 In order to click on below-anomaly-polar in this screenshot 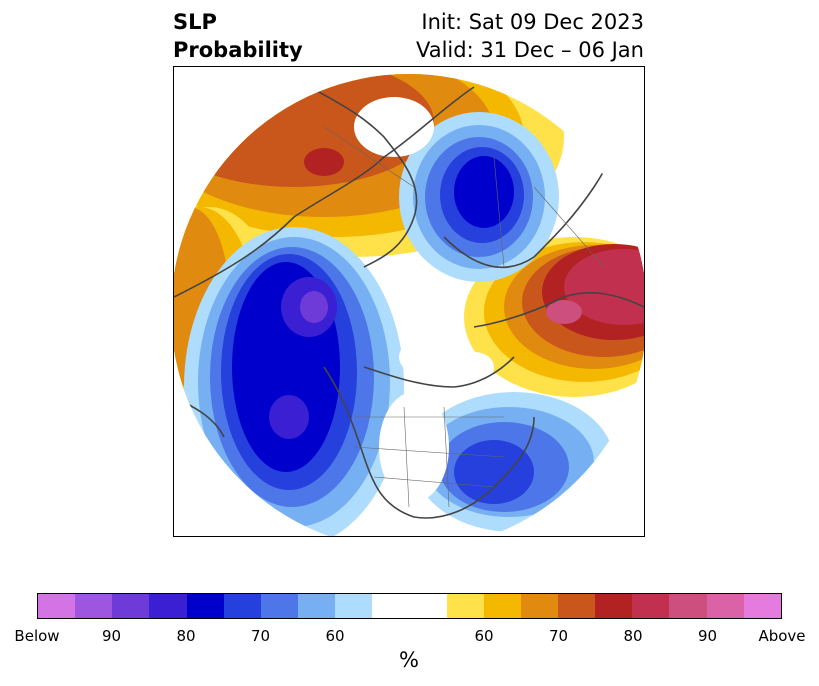, I will do `click(479, 197)`.